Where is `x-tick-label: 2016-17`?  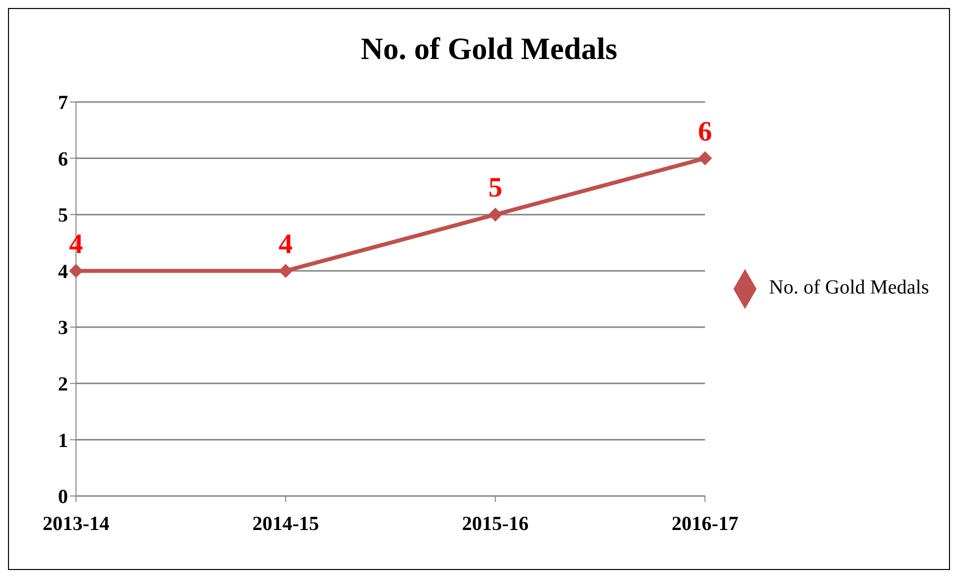 x-tick-label: 2016-17 is located at coordinates (705, 524).